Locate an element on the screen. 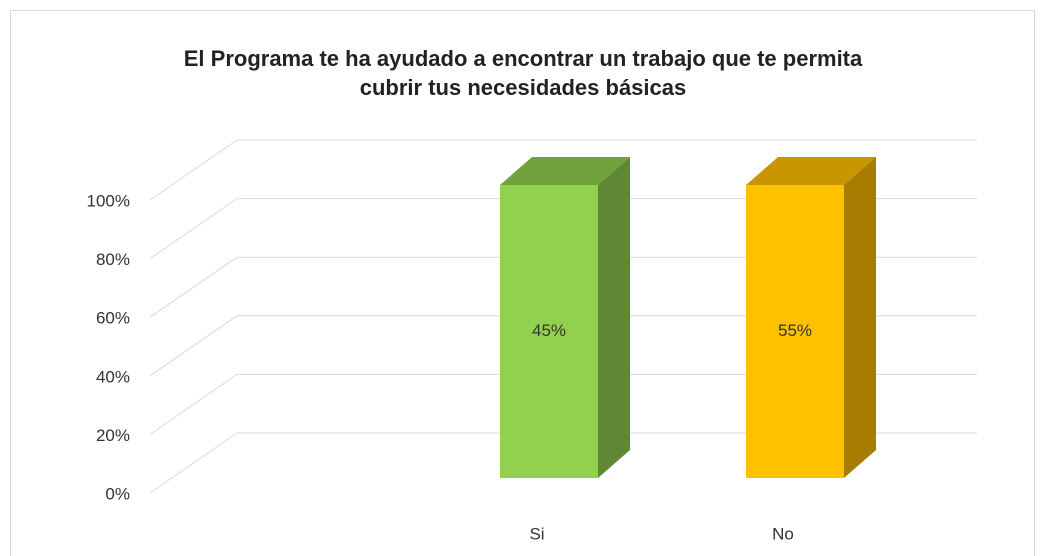  y-tick-label: 100% is located at coordinates (108, 200).